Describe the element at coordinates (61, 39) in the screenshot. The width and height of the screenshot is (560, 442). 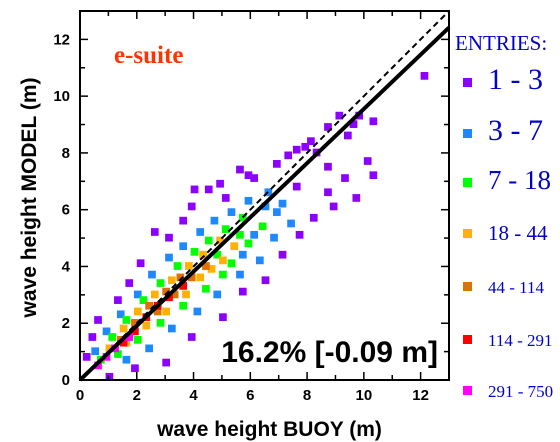
I see `y-tick-label: 12` at that location.